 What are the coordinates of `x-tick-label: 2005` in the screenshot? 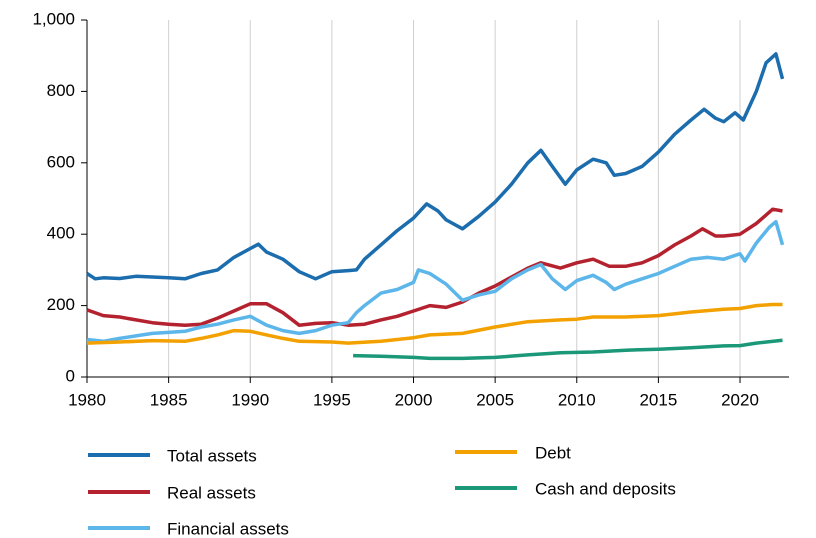 It's located at (495, 399).